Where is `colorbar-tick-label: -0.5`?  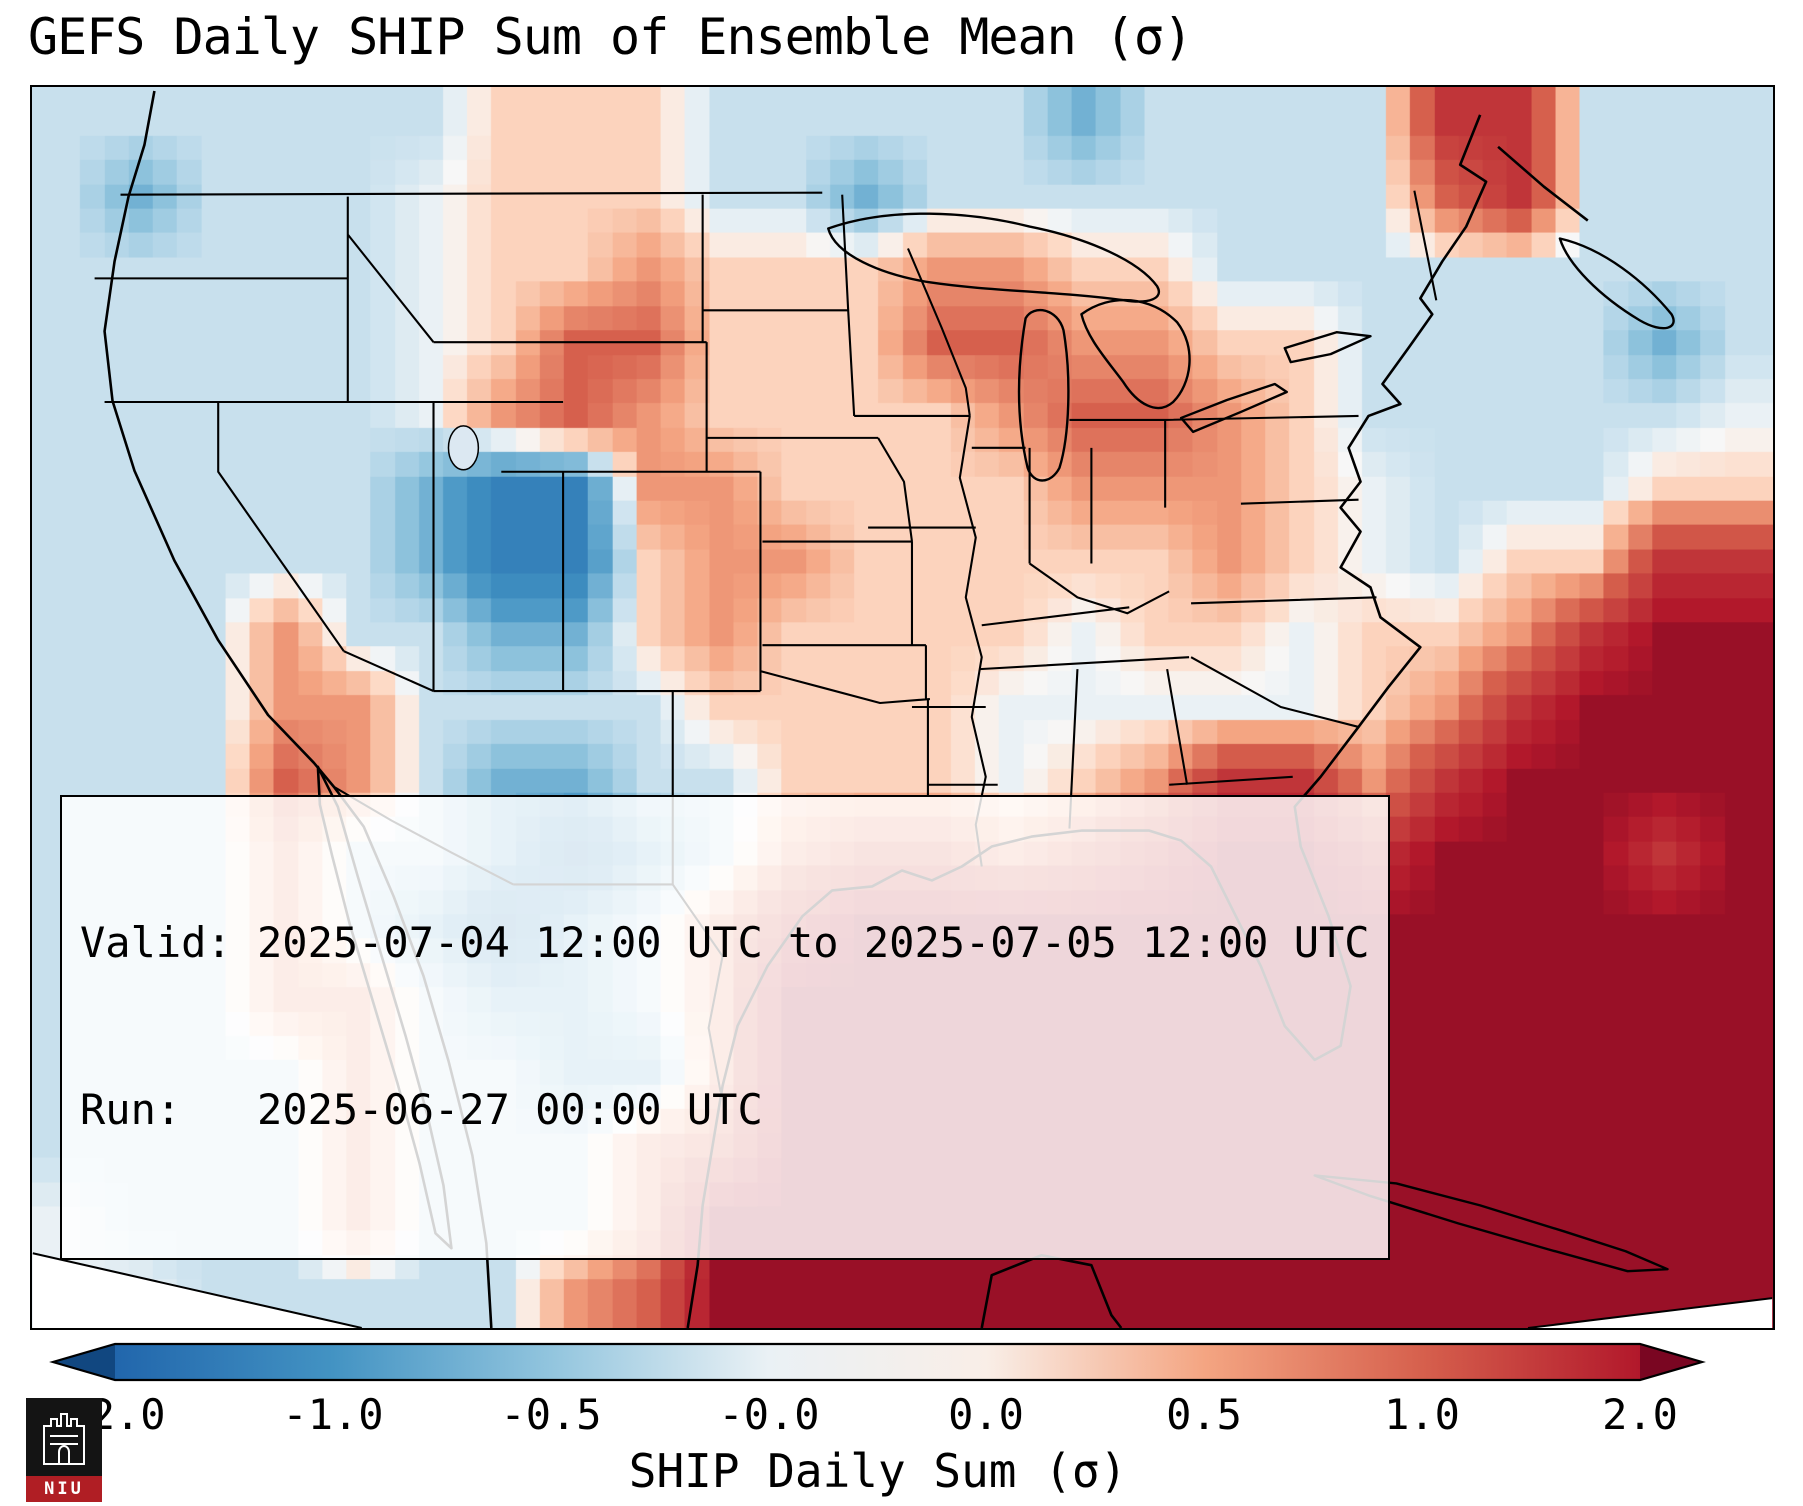
colorbar-tick-label: -0.5 is located at coordinates (551, 1414).